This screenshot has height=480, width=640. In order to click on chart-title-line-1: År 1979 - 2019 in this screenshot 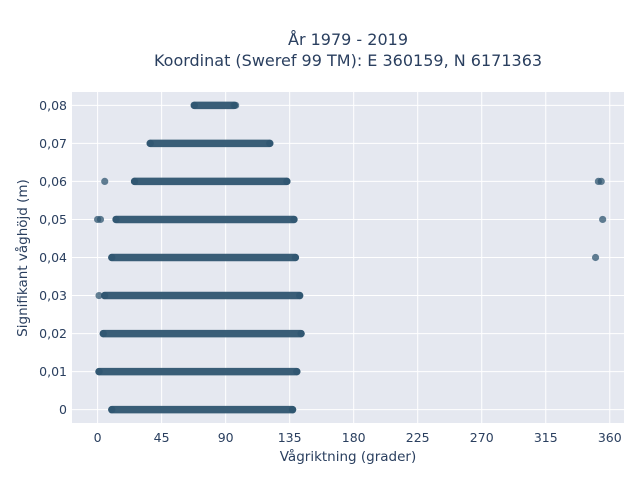, I will do `click(348, 39)`.